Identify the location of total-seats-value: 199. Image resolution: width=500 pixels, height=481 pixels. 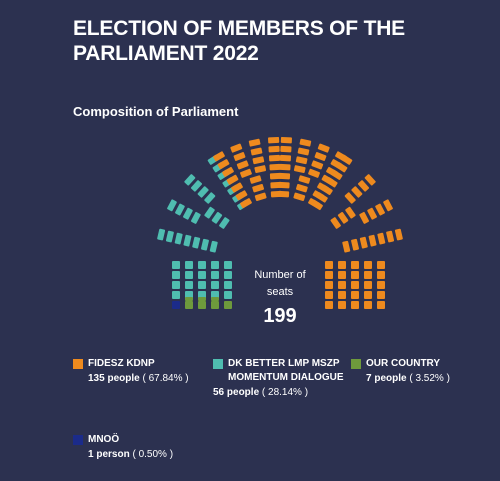
(279, 316).